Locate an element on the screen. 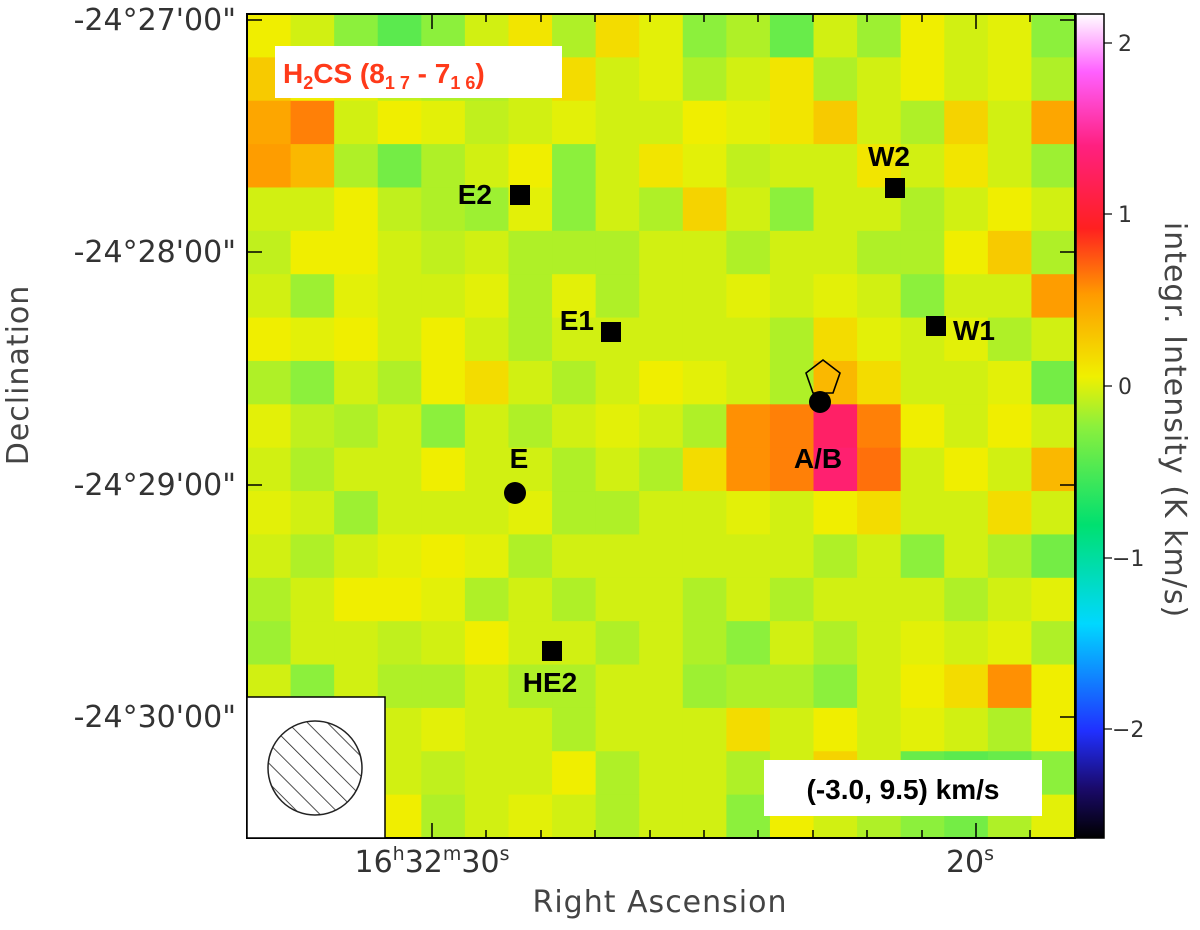 The height and width of the screenshot is (930, 1200). velocity-range-label: (-3.0, 9.5) km/s is located at coordinates (903, 789).